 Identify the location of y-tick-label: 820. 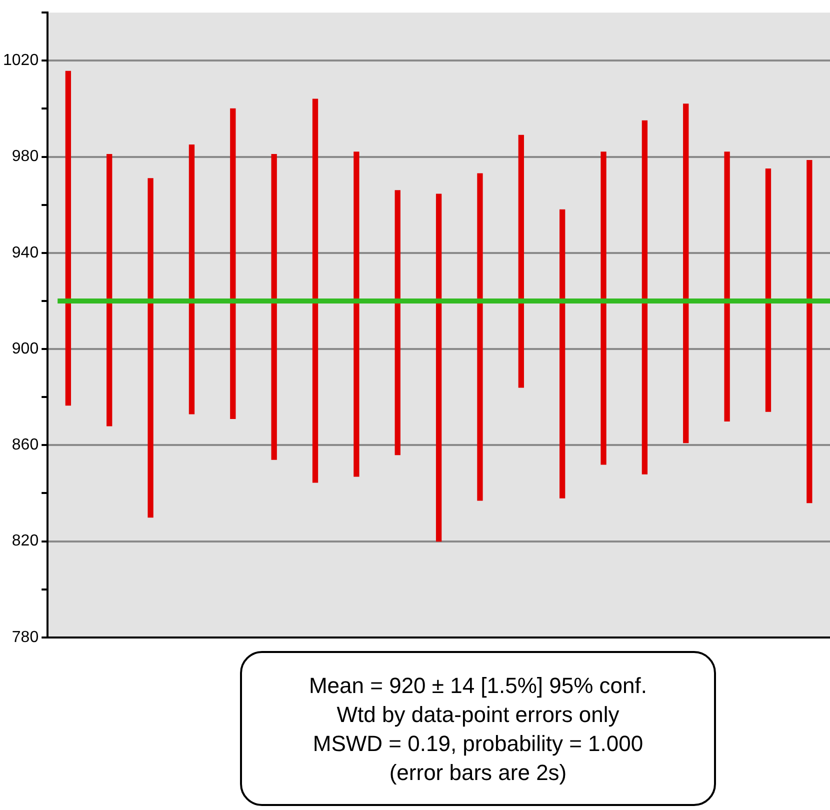
(25, 541).